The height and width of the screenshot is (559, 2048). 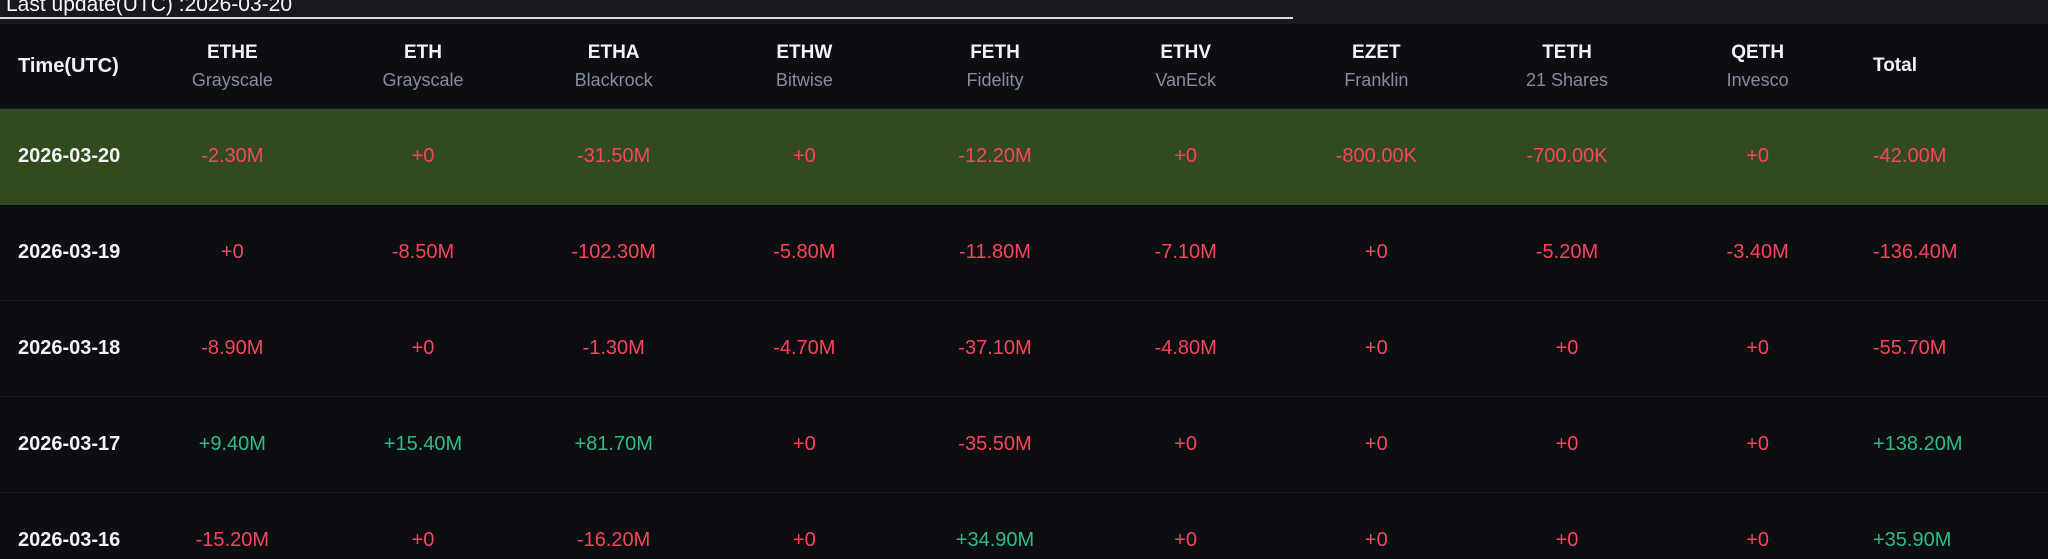 What do you see at coordinates (613, 156) in the screenshot?
I see `flow-value-cell: -31.50M` at bounding box center [613, 156].